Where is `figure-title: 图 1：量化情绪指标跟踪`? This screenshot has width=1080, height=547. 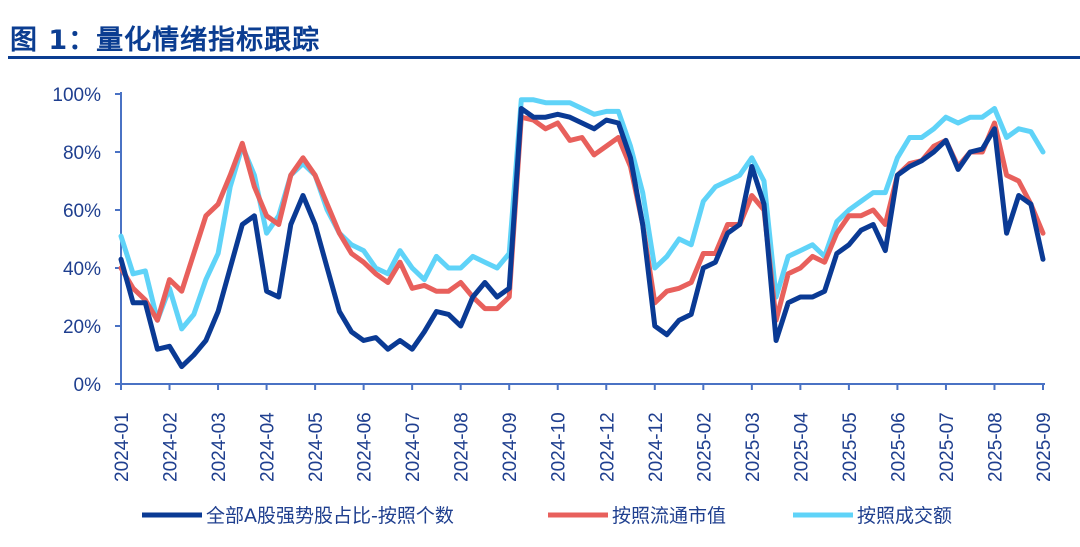
figure-title: 图 1：量化情绪指标跟踪 is located at coordinates (165, 40).